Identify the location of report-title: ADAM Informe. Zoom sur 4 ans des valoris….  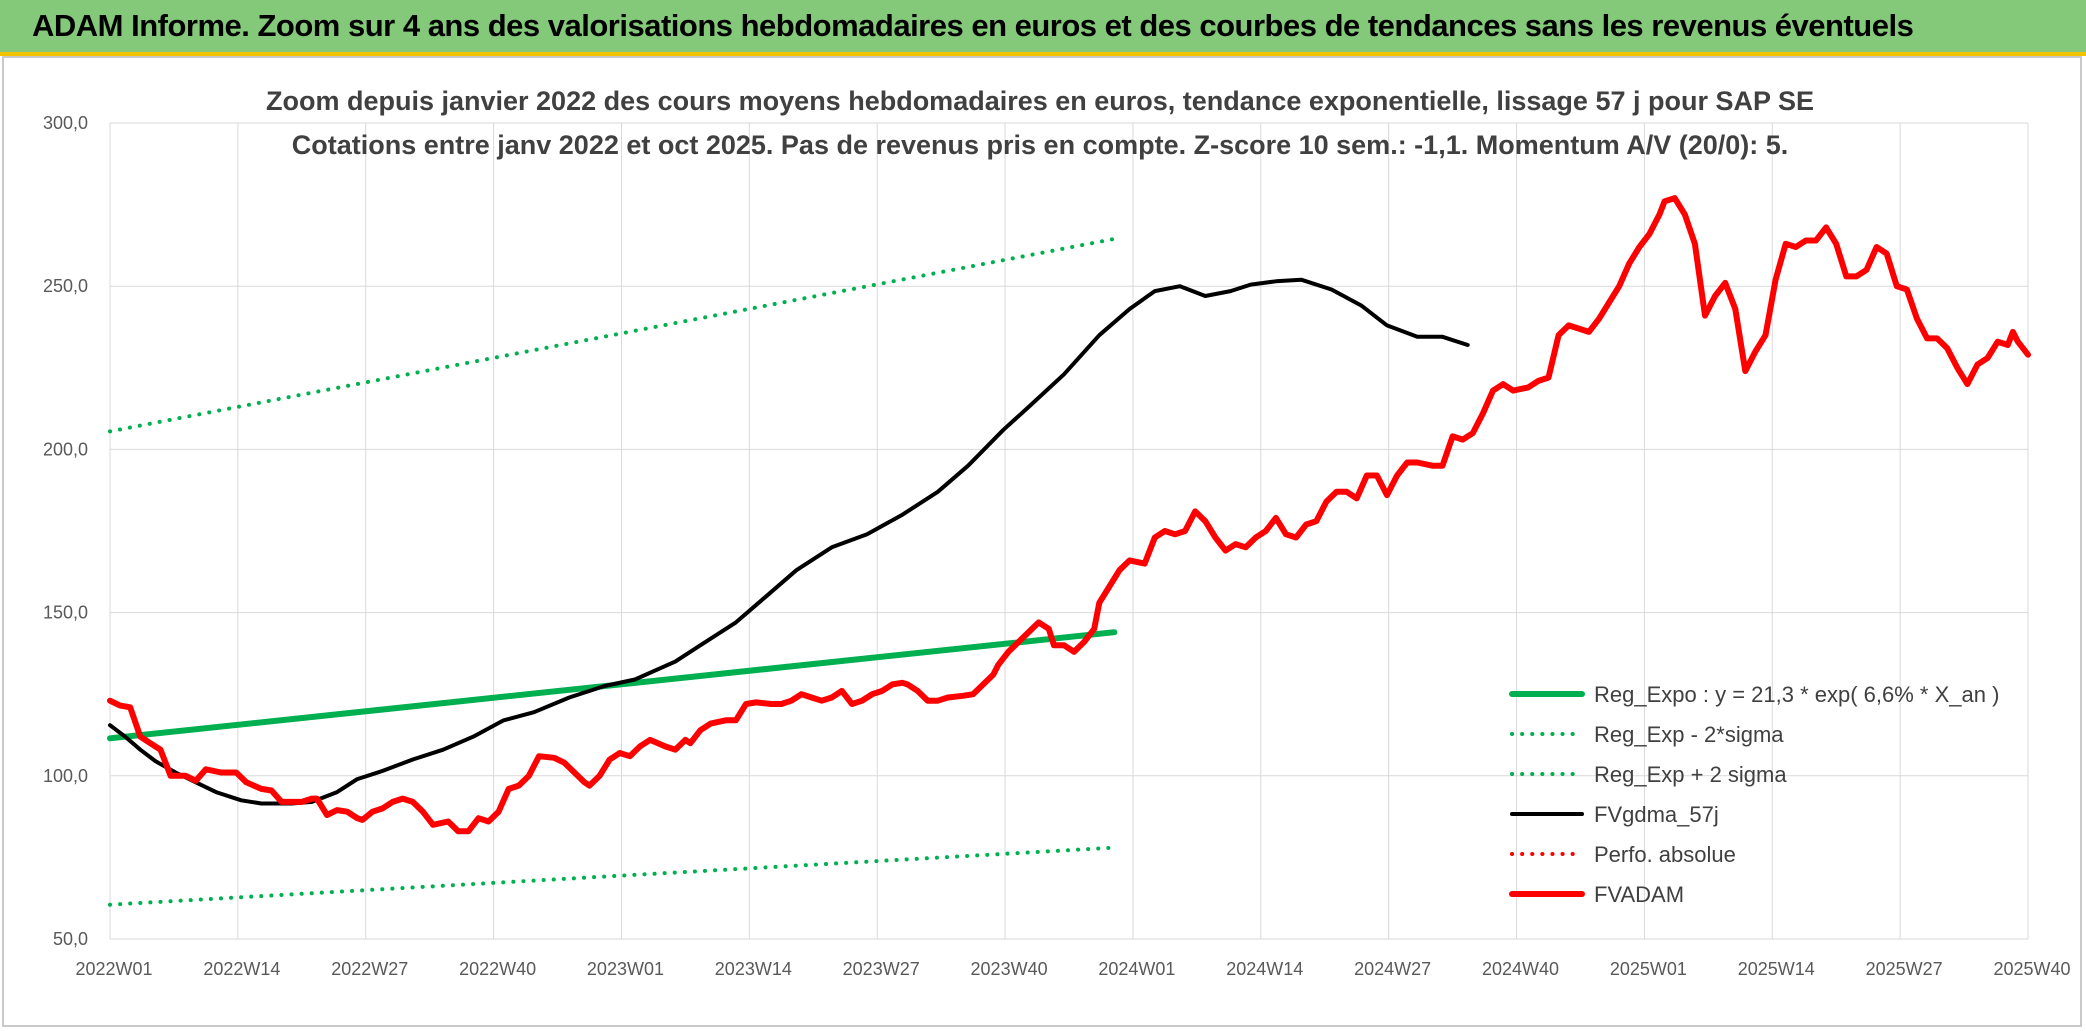
(973, 25).